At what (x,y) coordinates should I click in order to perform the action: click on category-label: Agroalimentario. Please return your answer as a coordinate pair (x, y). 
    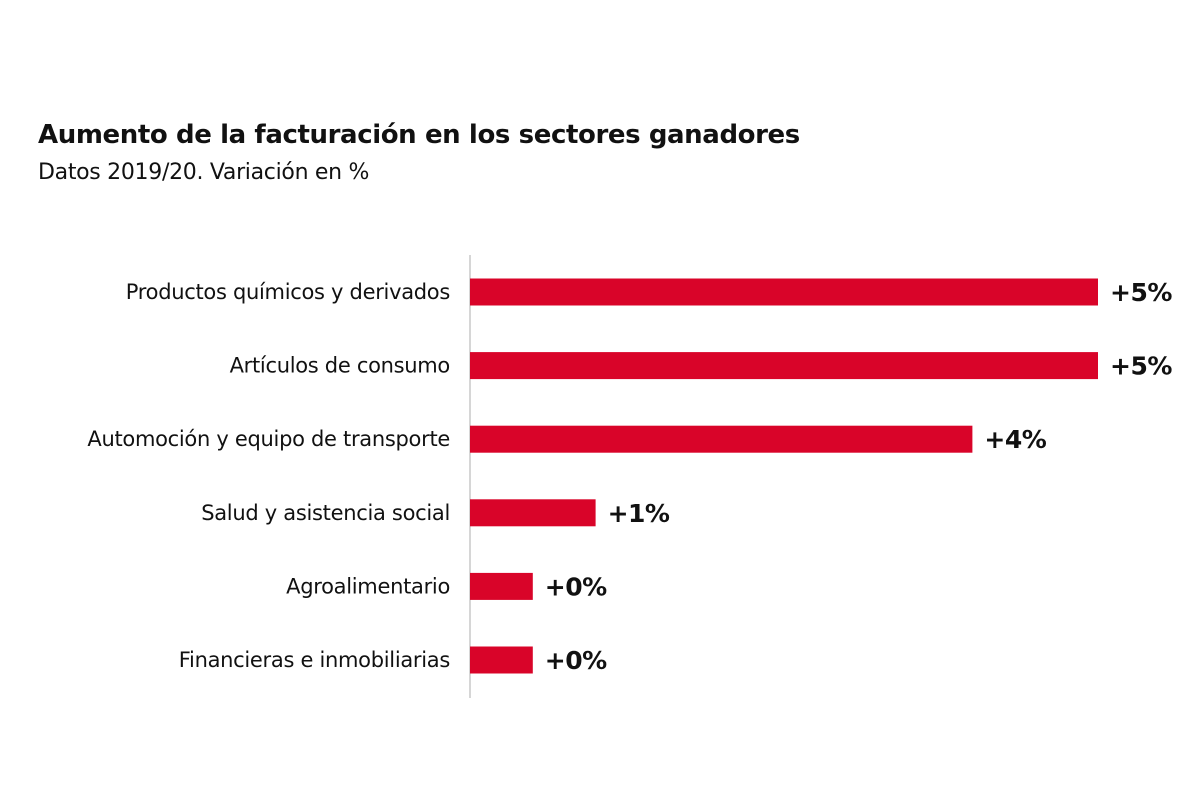
    Looking at the image, I should click on (368, 586).